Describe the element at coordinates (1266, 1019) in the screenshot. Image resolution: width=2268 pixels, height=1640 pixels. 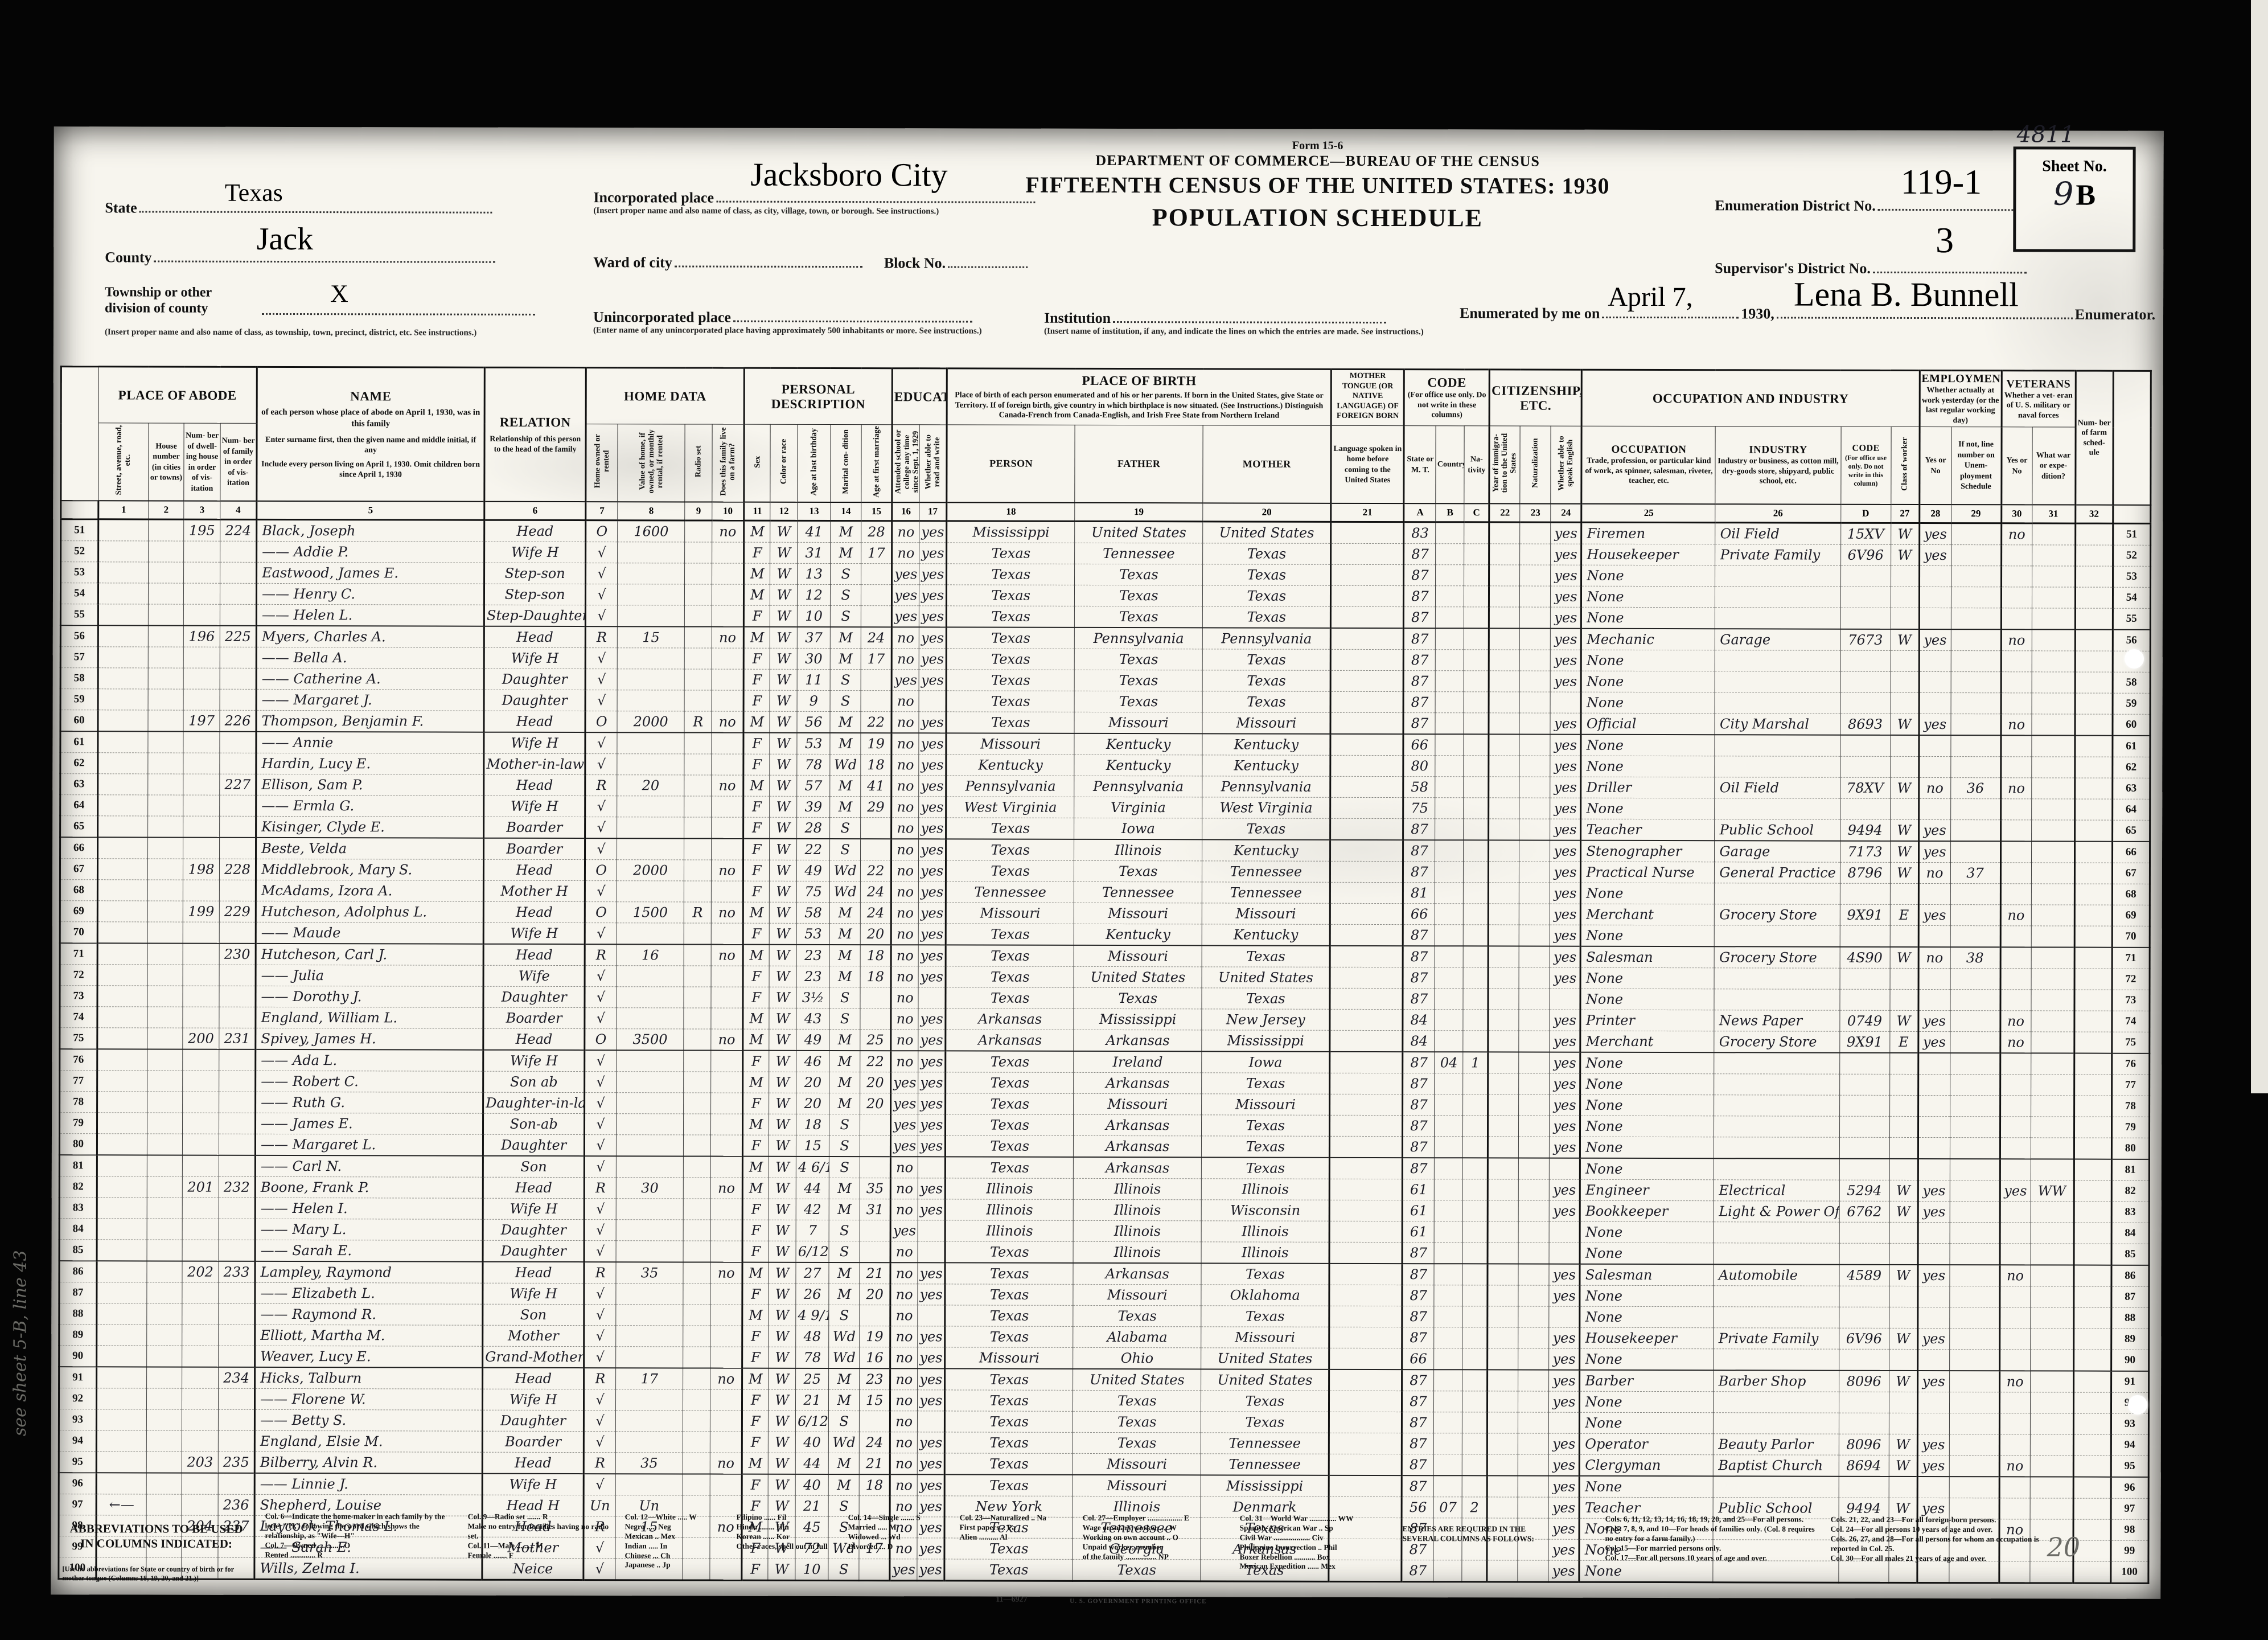
I see `cell-bm: New Jersey` at that location.